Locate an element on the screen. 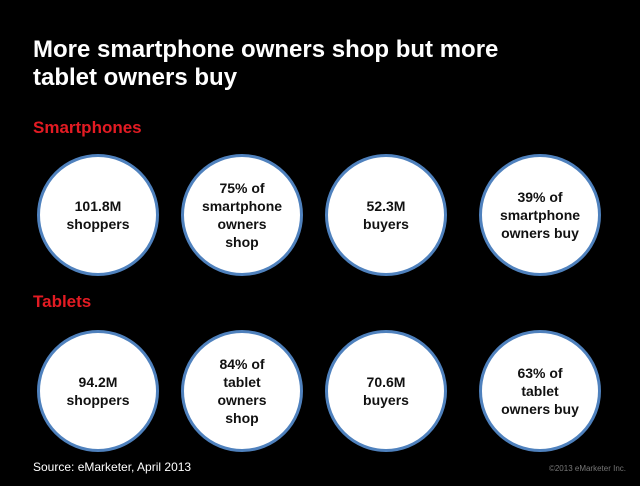 The width and height of the screenshot is (640, 486). stat-circle: 75% of smartphone owners shop is located at coordinates (242, 215).